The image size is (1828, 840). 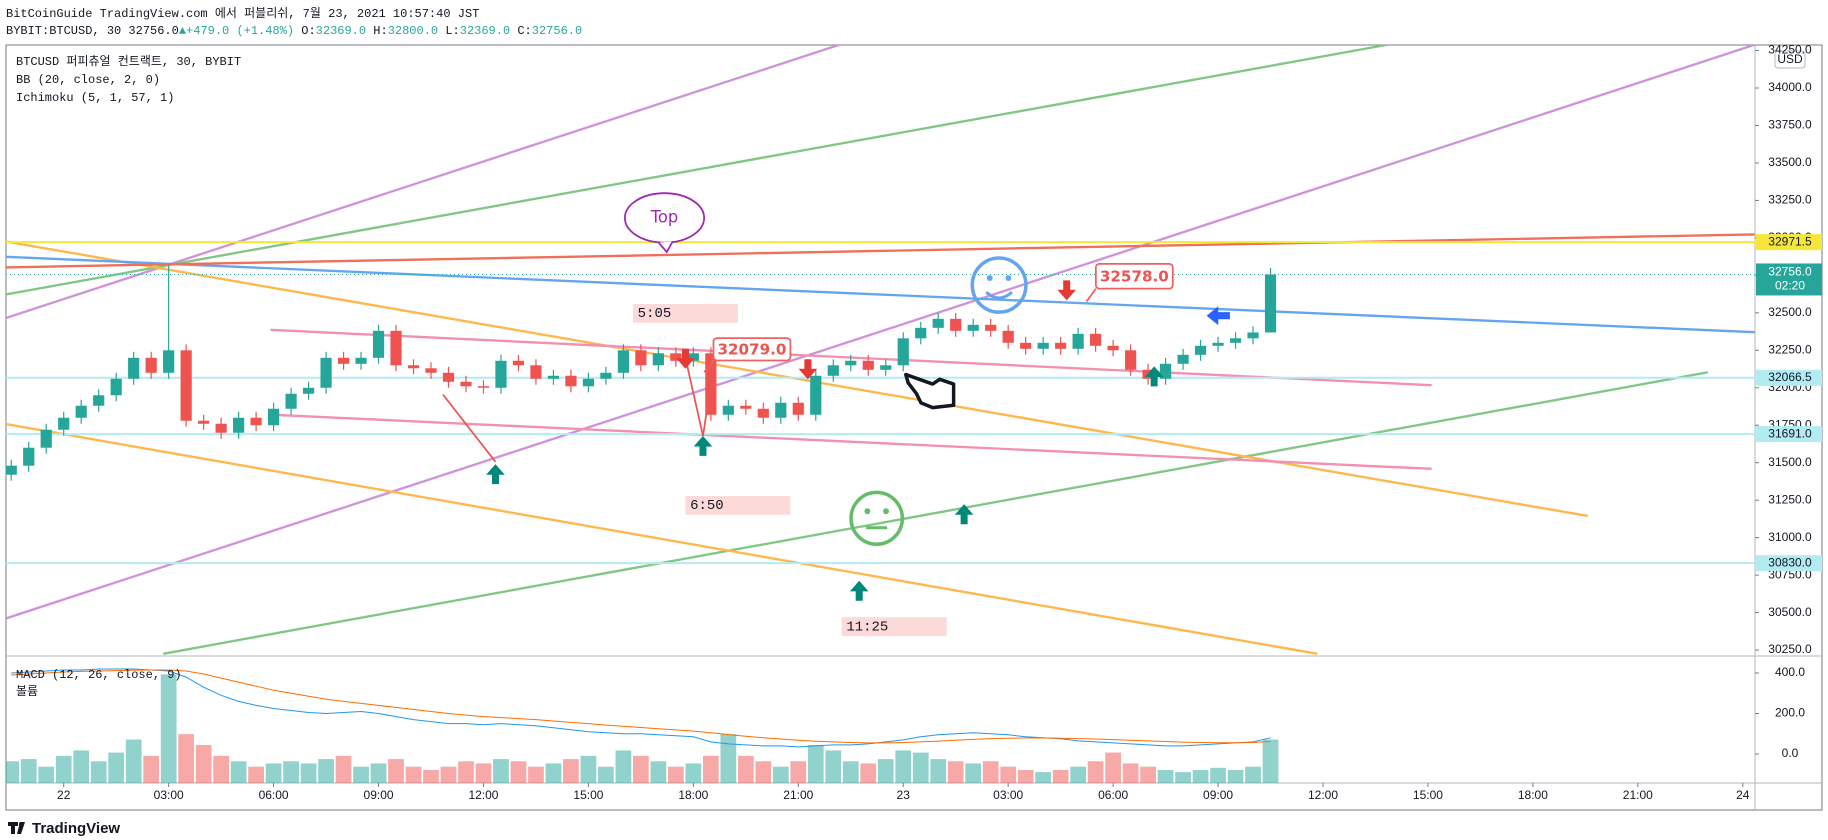 I want to click on last-price-label: 32756.0, so click(x=1790, y=272).